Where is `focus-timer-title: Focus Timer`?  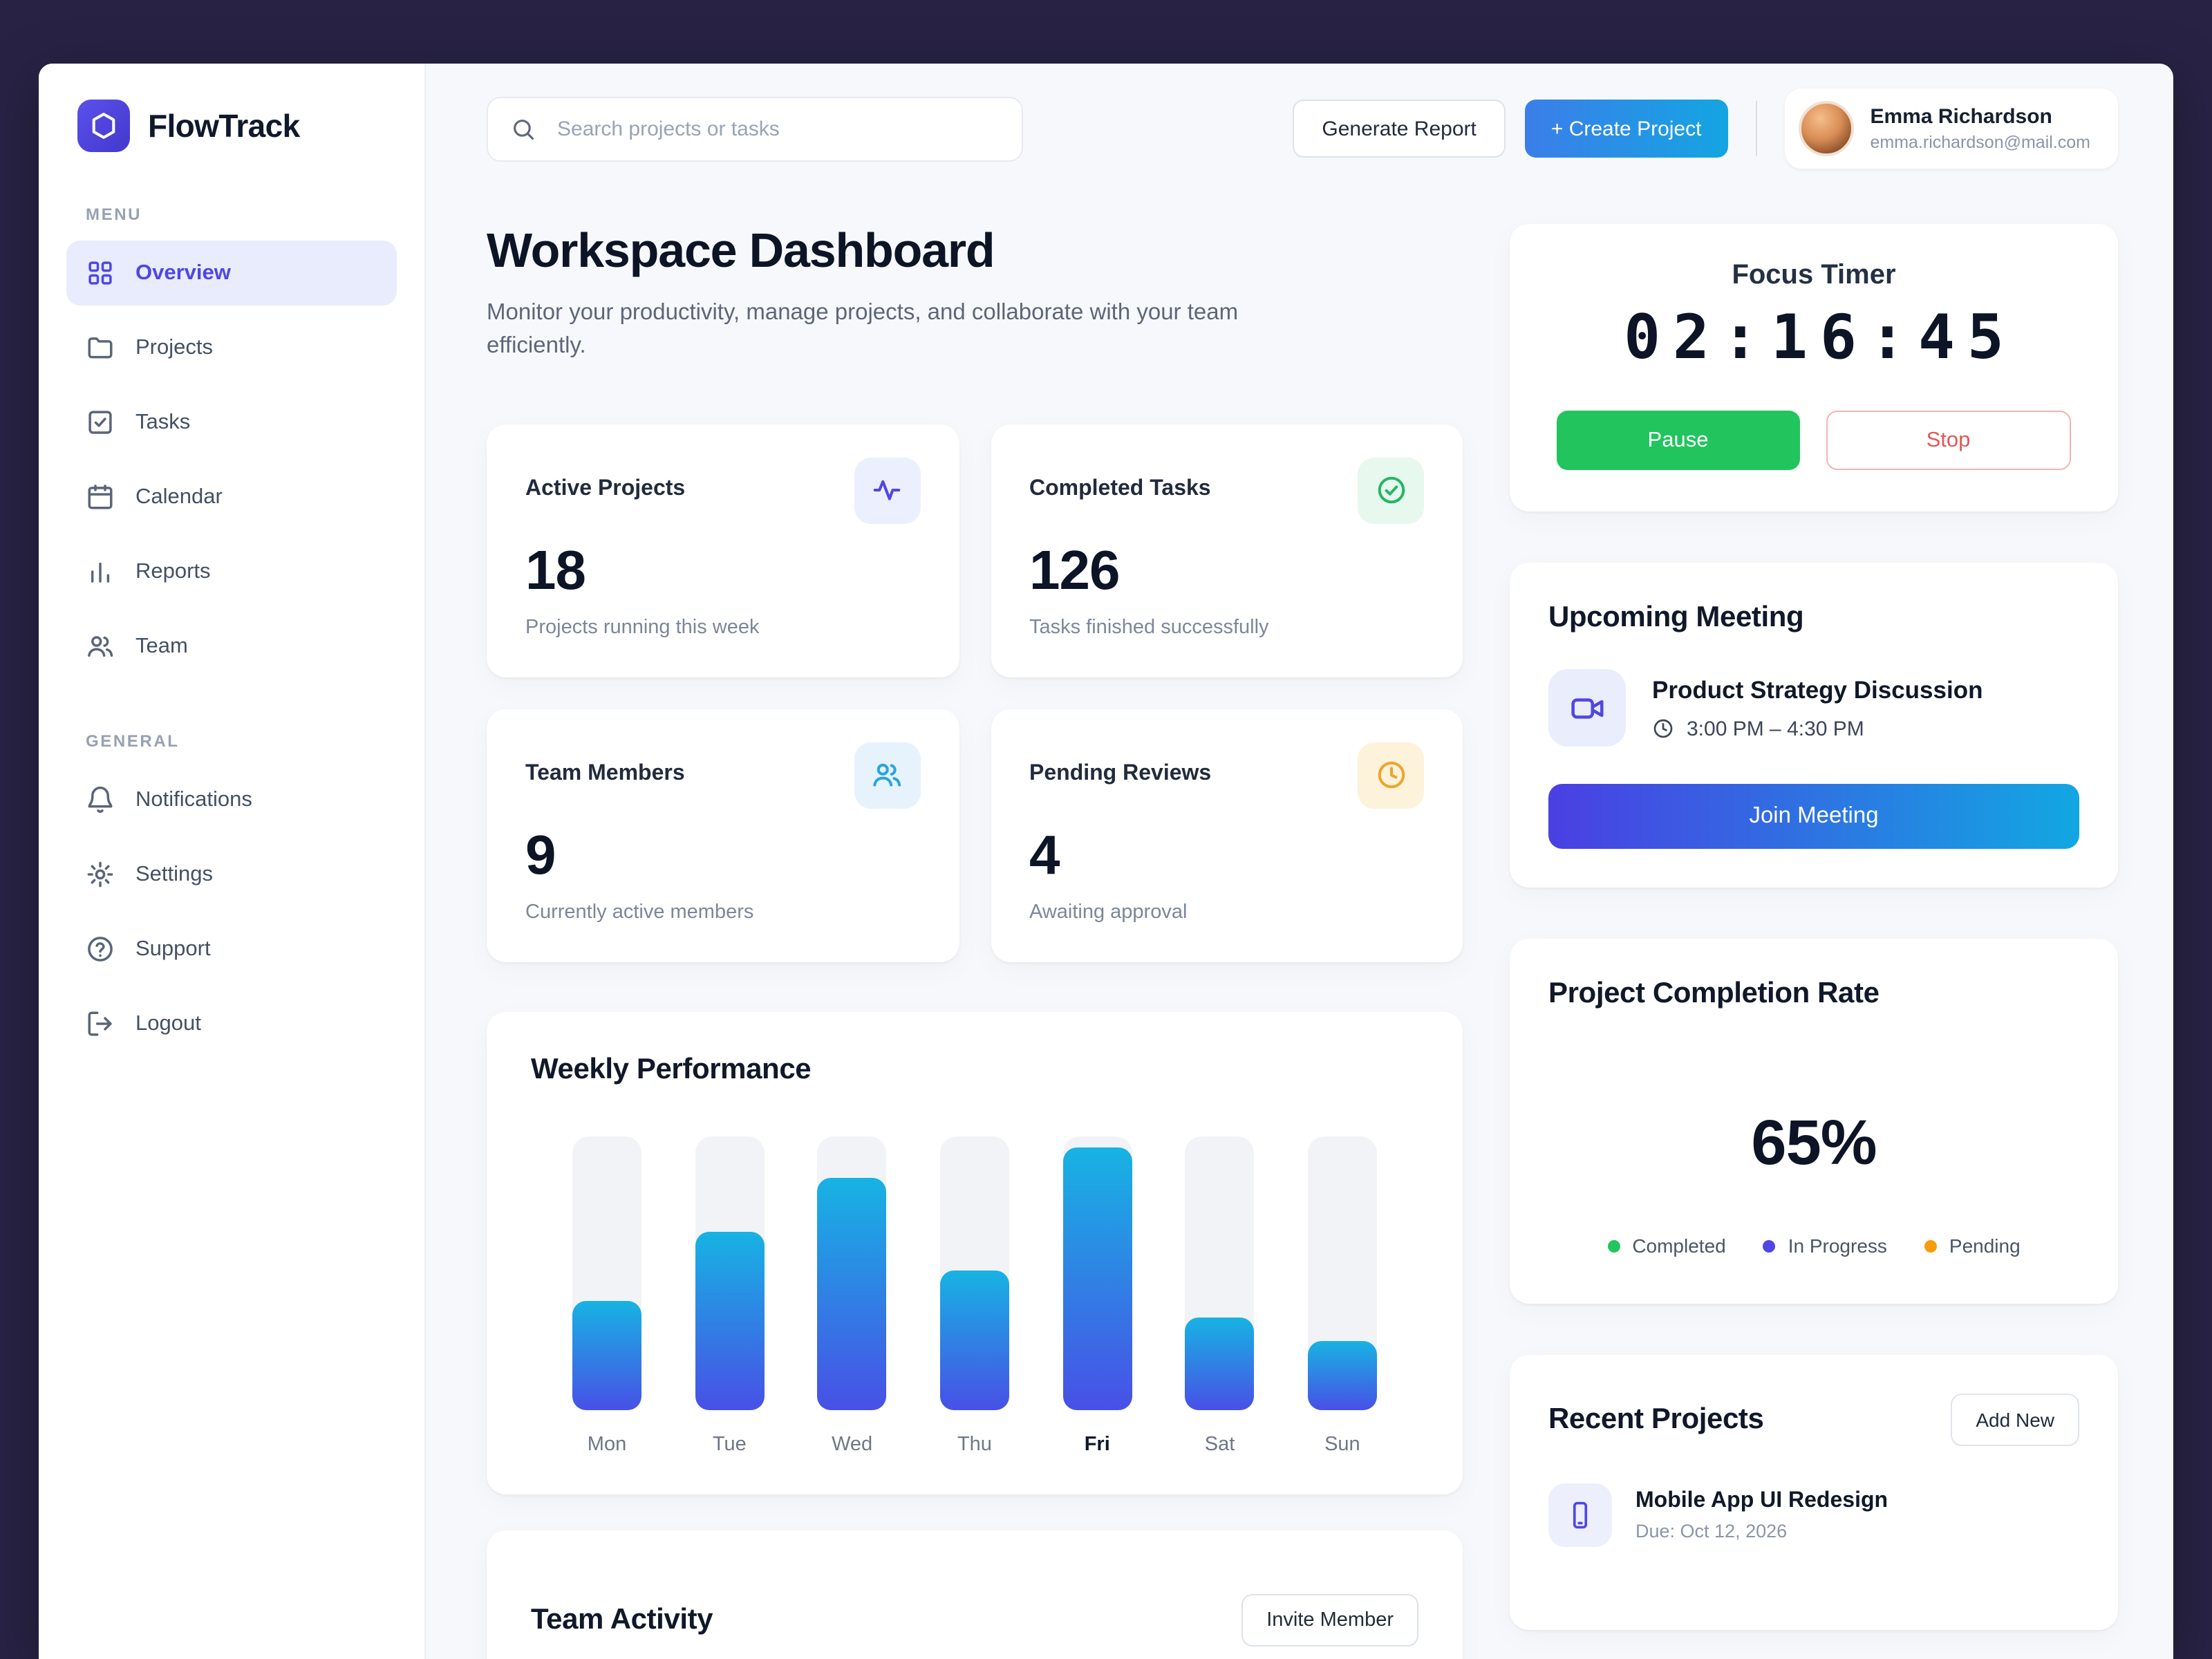
focus-timer-title: Focus Timer is located at coordinates (1814, 275).